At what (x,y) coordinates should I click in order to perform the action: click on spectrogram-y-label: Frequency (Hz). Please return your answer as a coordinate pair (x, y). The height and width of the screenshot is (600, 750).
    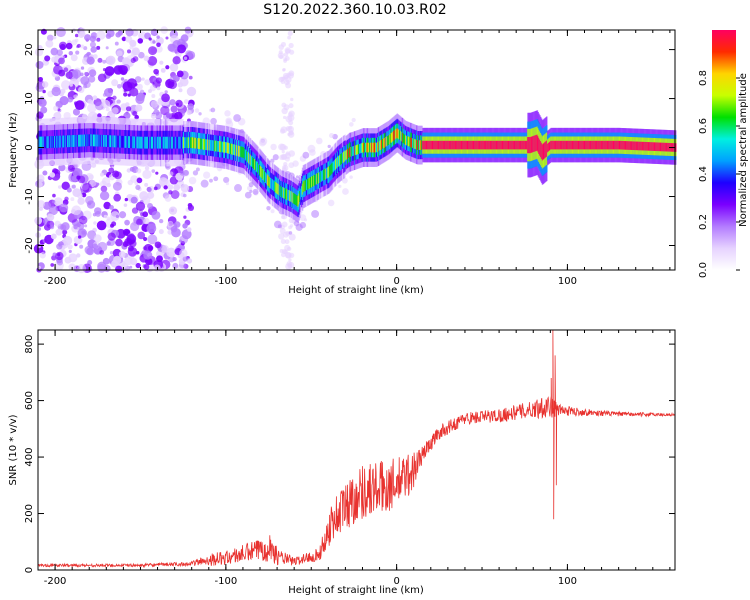
    Looking at the image, I should click on (13, 150).